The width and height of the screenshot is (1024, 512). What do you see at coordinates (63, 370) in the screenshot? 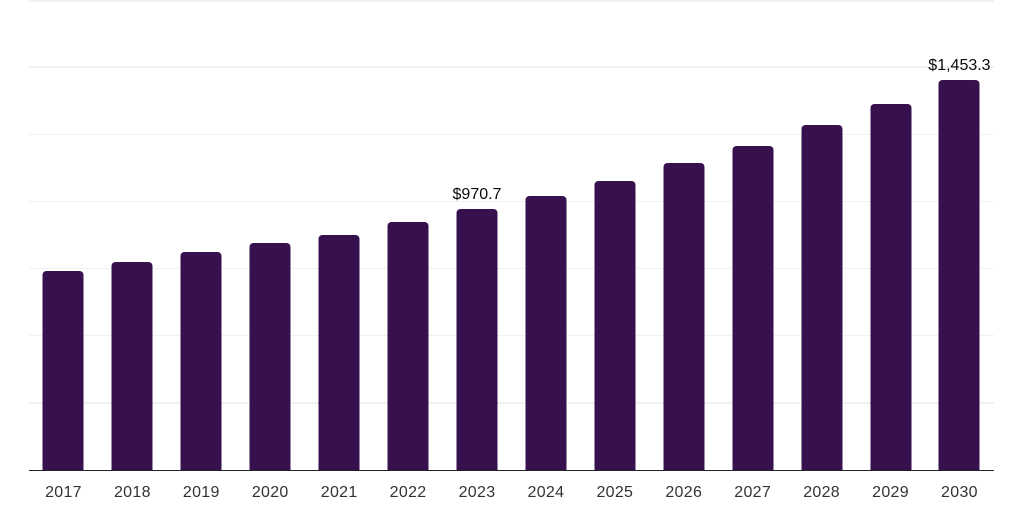
I see `bar-2017` at bounding box center [63, 370].